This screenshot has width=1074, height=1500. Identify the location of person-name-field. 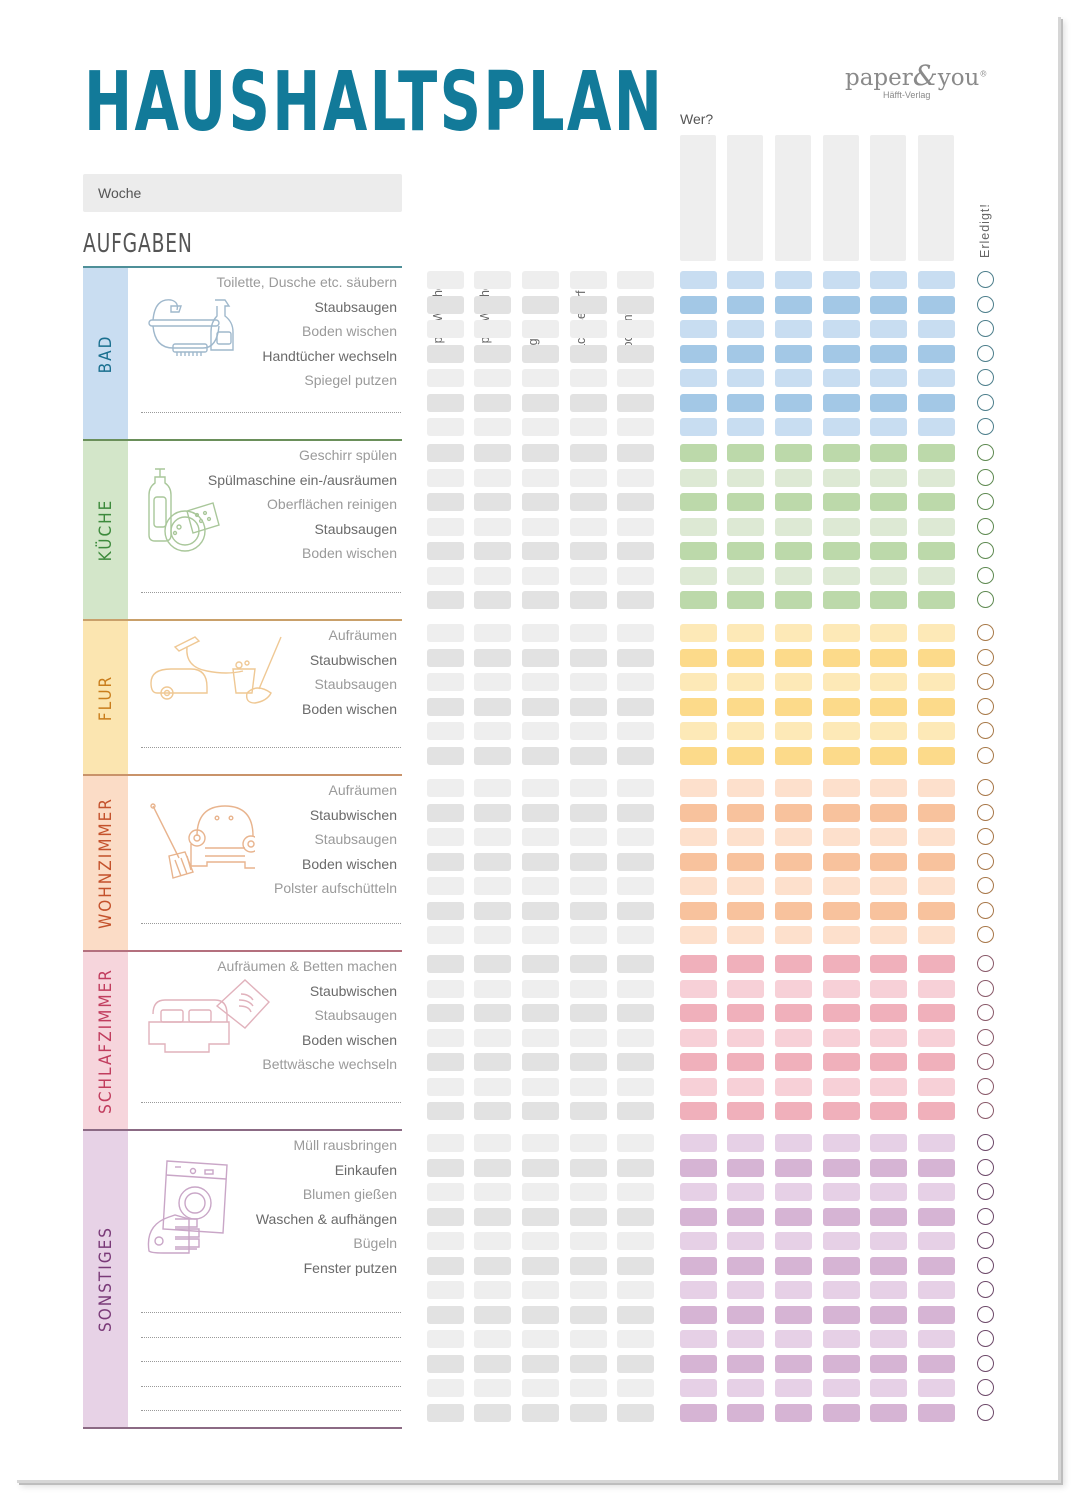
(698, 198).